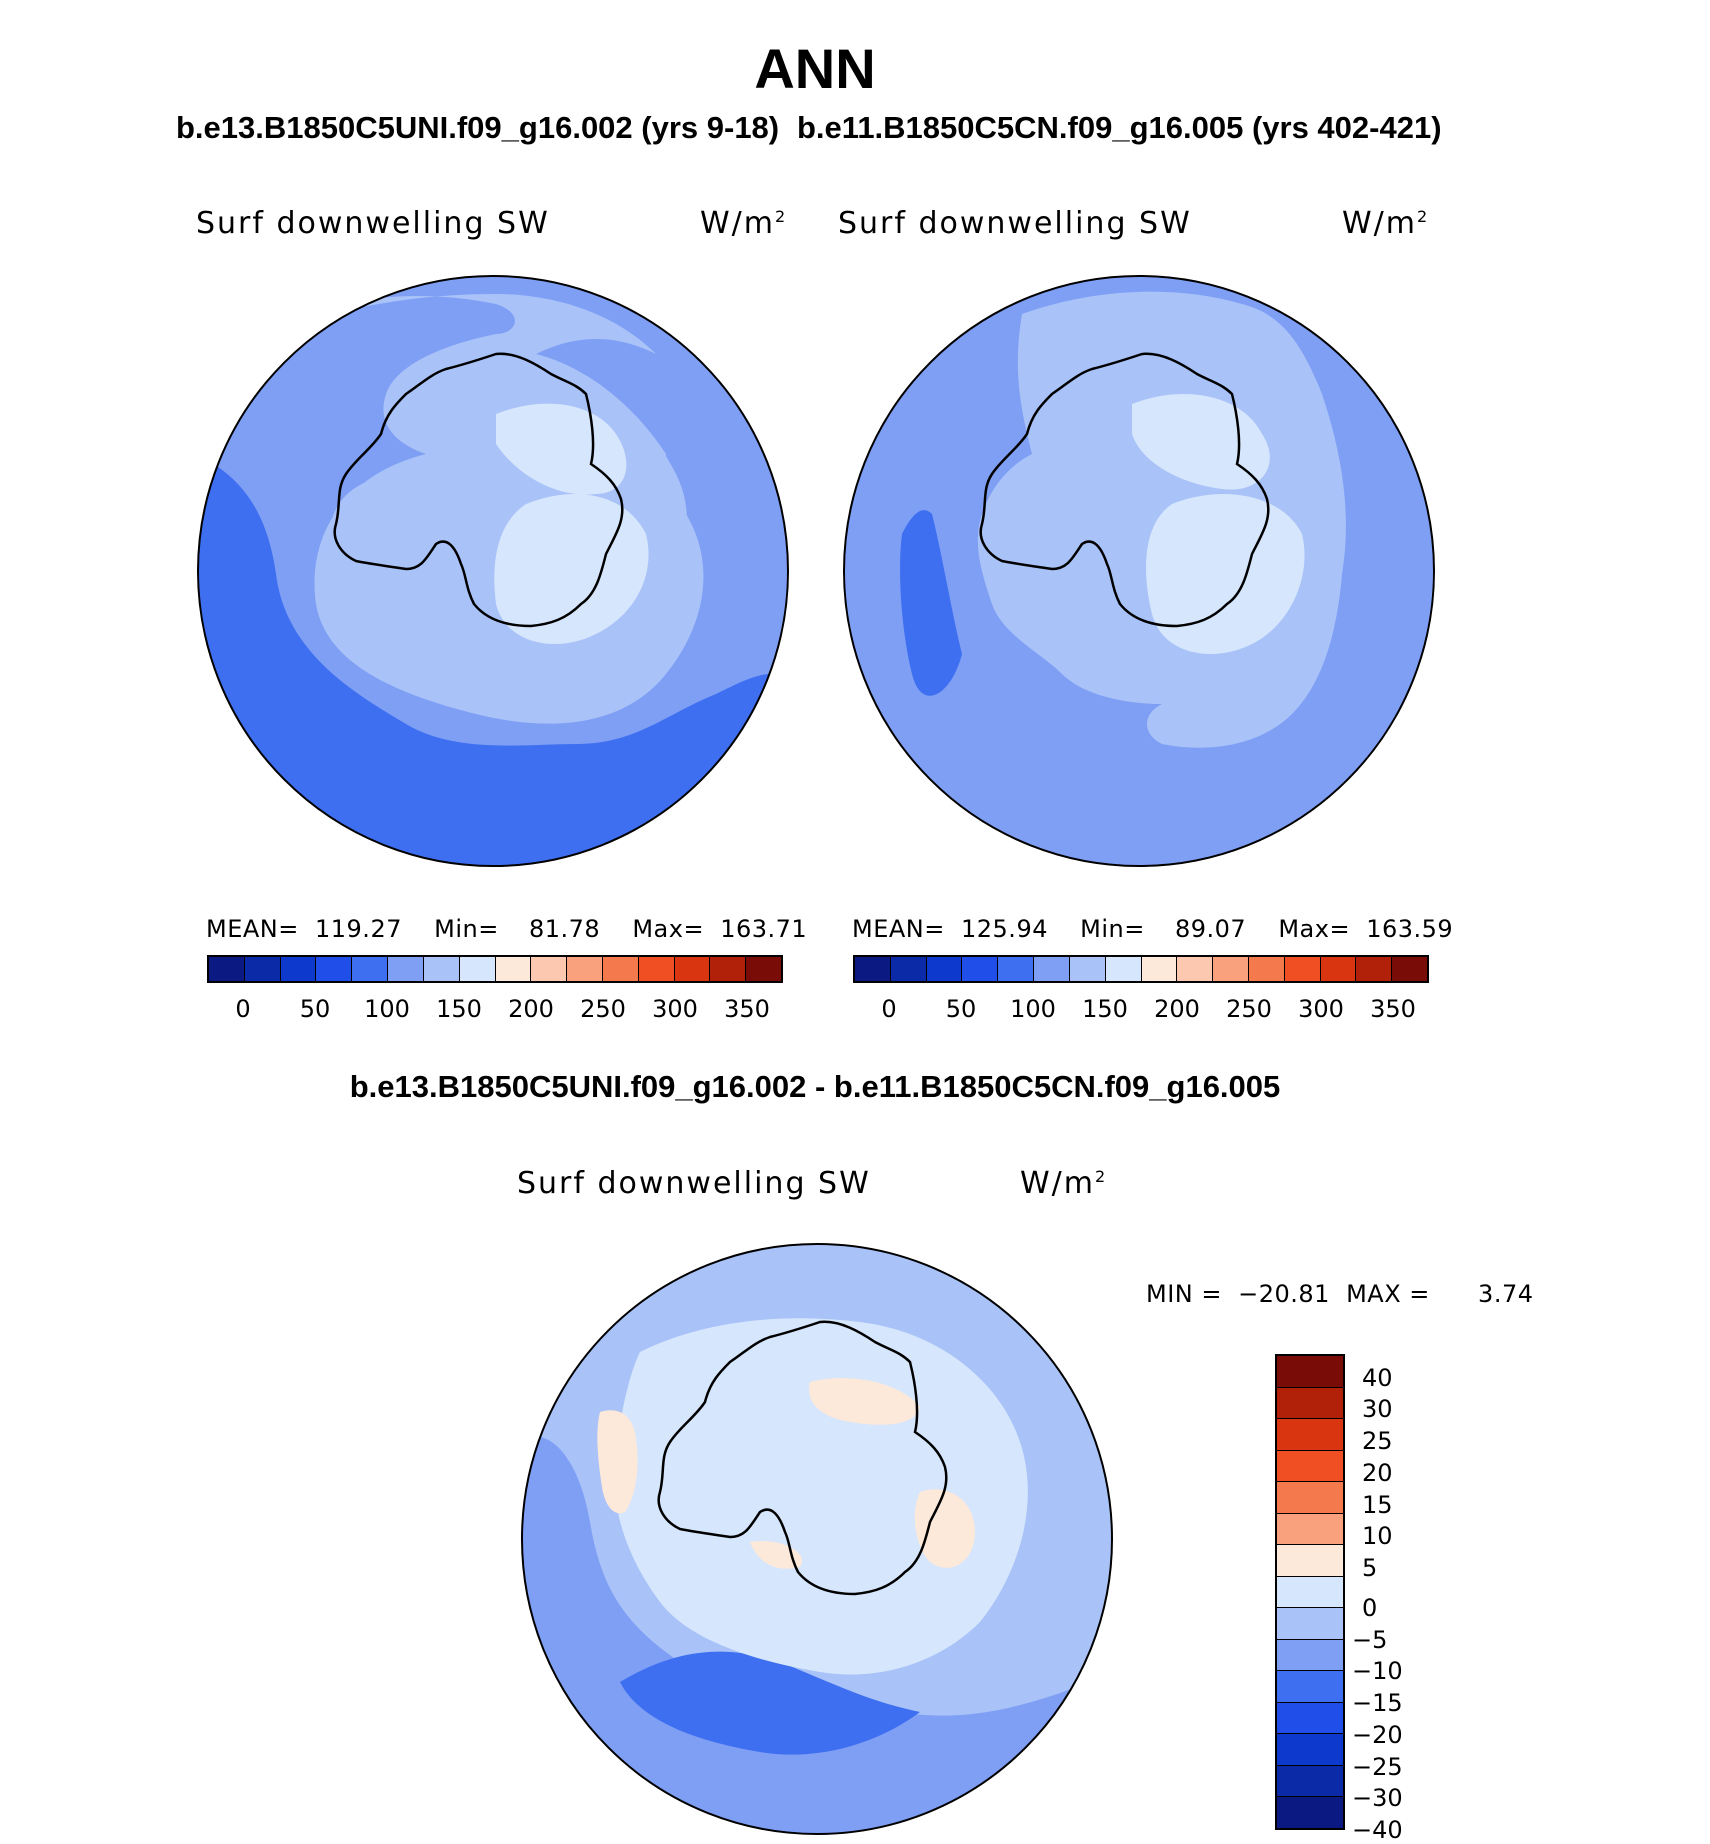 This screenshot has width=1710, height=1844. I want to click on diff-units-label: W/m2, so click(1064, 1183).